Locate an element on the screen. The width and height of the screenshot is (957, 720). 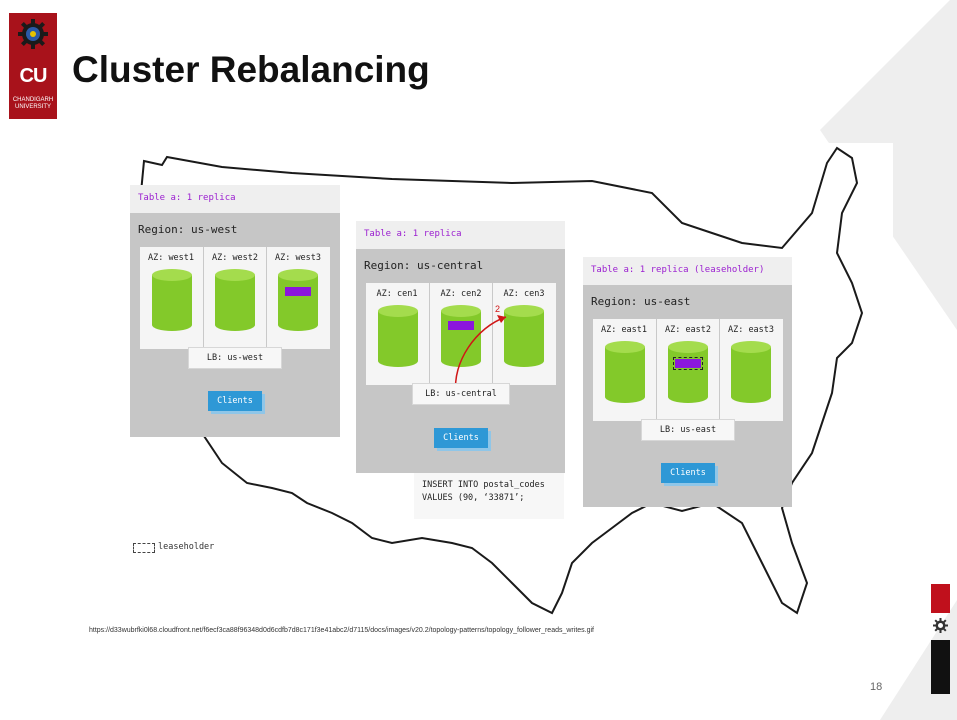
logo-name: CHANDIGARH UNIVERSITY is located at coordinates (33, 104).